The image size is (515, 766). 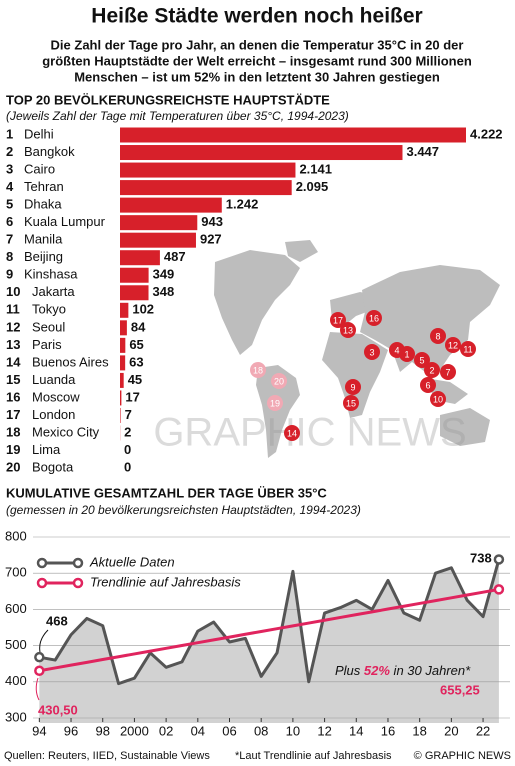 What do you see at coordinates (165, 581) in the screenshot?
I see `legend-label: Trendlinie auf Jahresbasis` at bounding box center [165, 581].